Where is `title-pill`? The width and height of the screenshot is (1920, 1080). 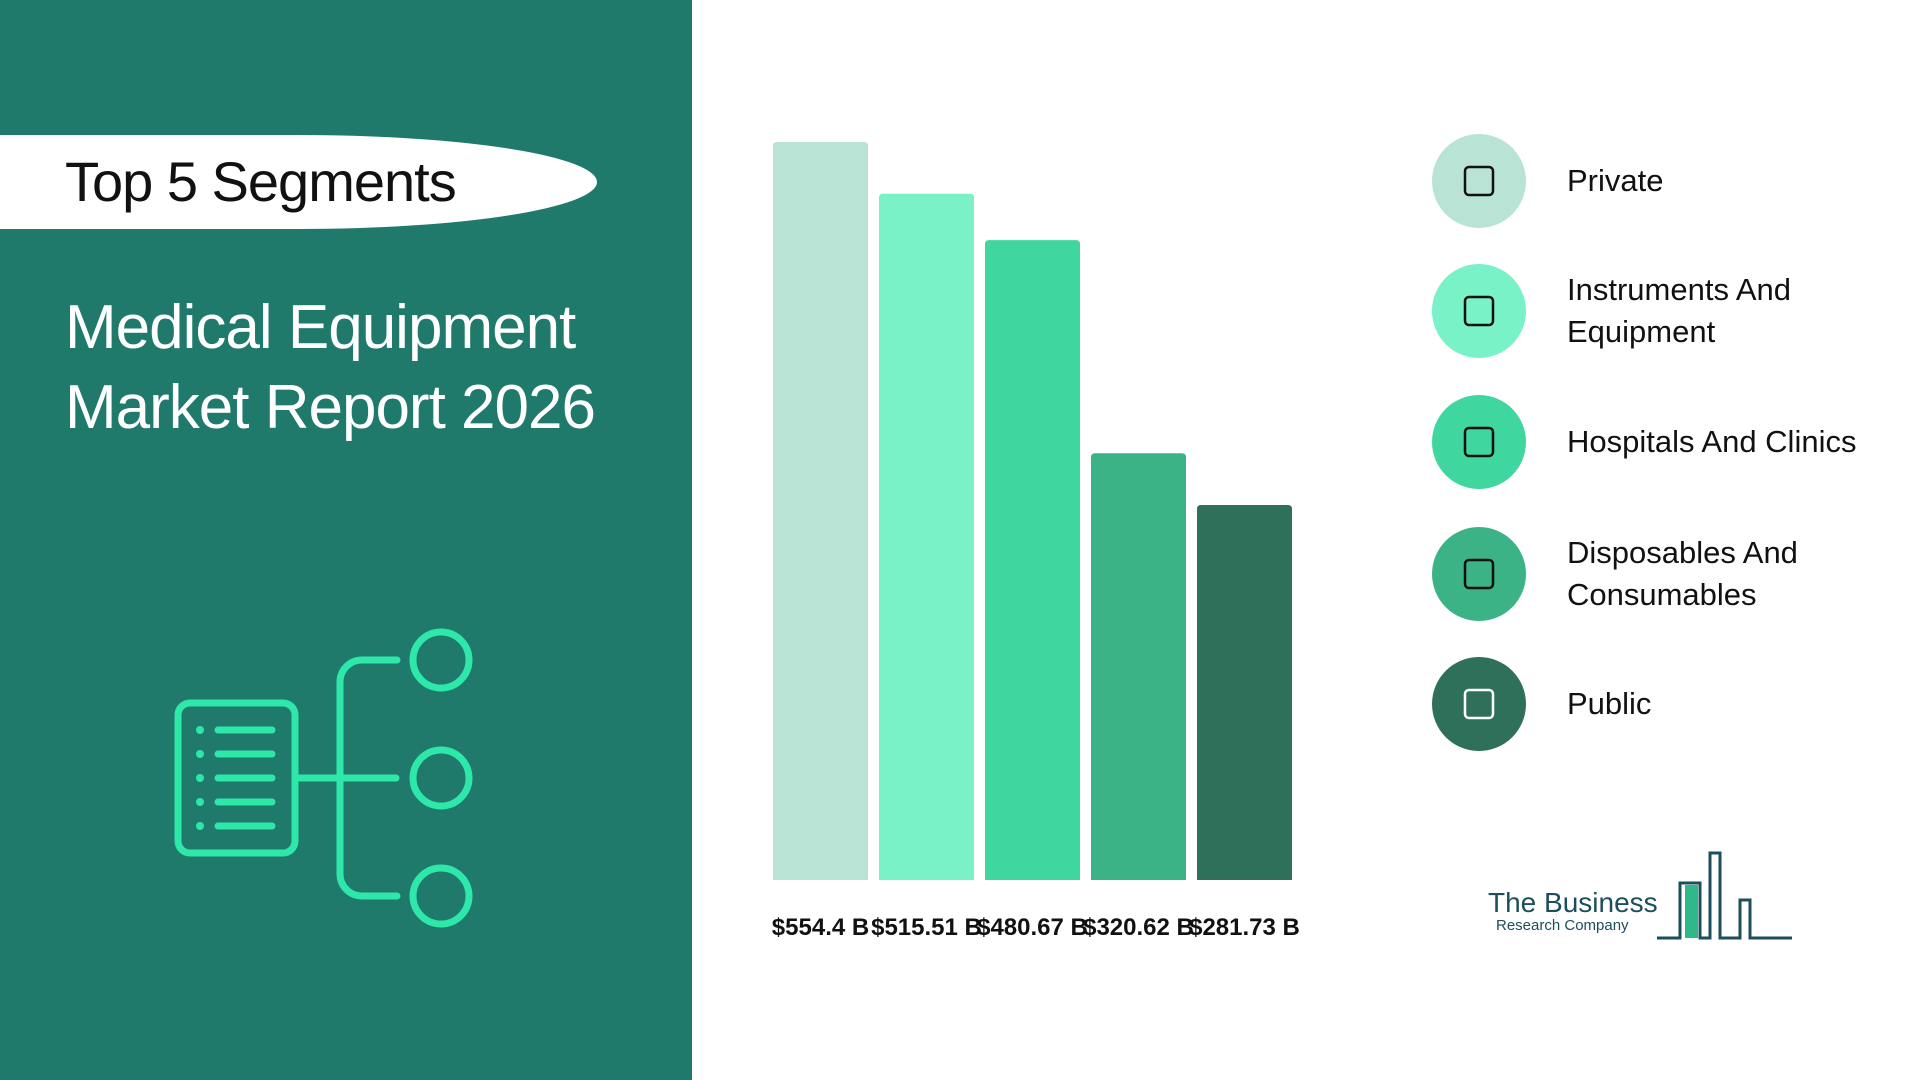
title-pill is located at coordinates (298, 182).